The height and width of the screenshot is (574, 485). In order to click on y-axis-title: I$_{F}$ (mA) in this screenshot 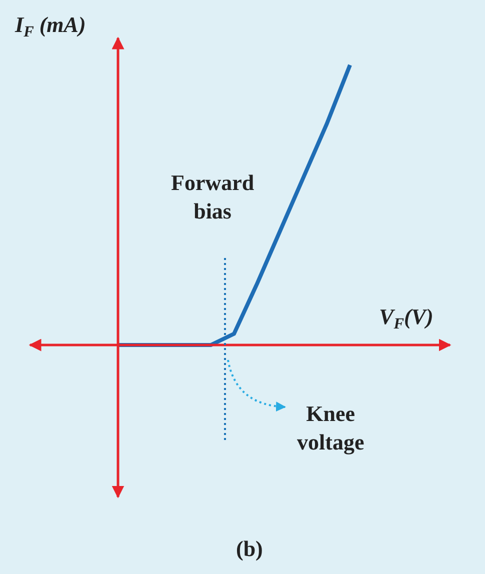, I will do `click(50, 26)`.